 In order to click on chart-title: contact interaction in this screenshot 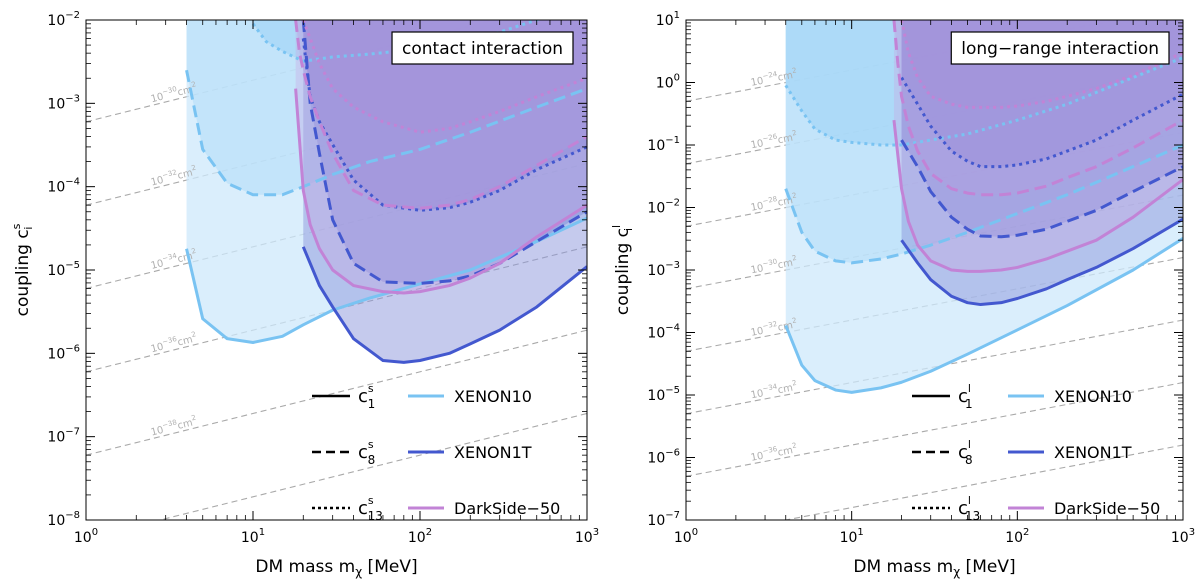, I will do `click(482, 49)`.